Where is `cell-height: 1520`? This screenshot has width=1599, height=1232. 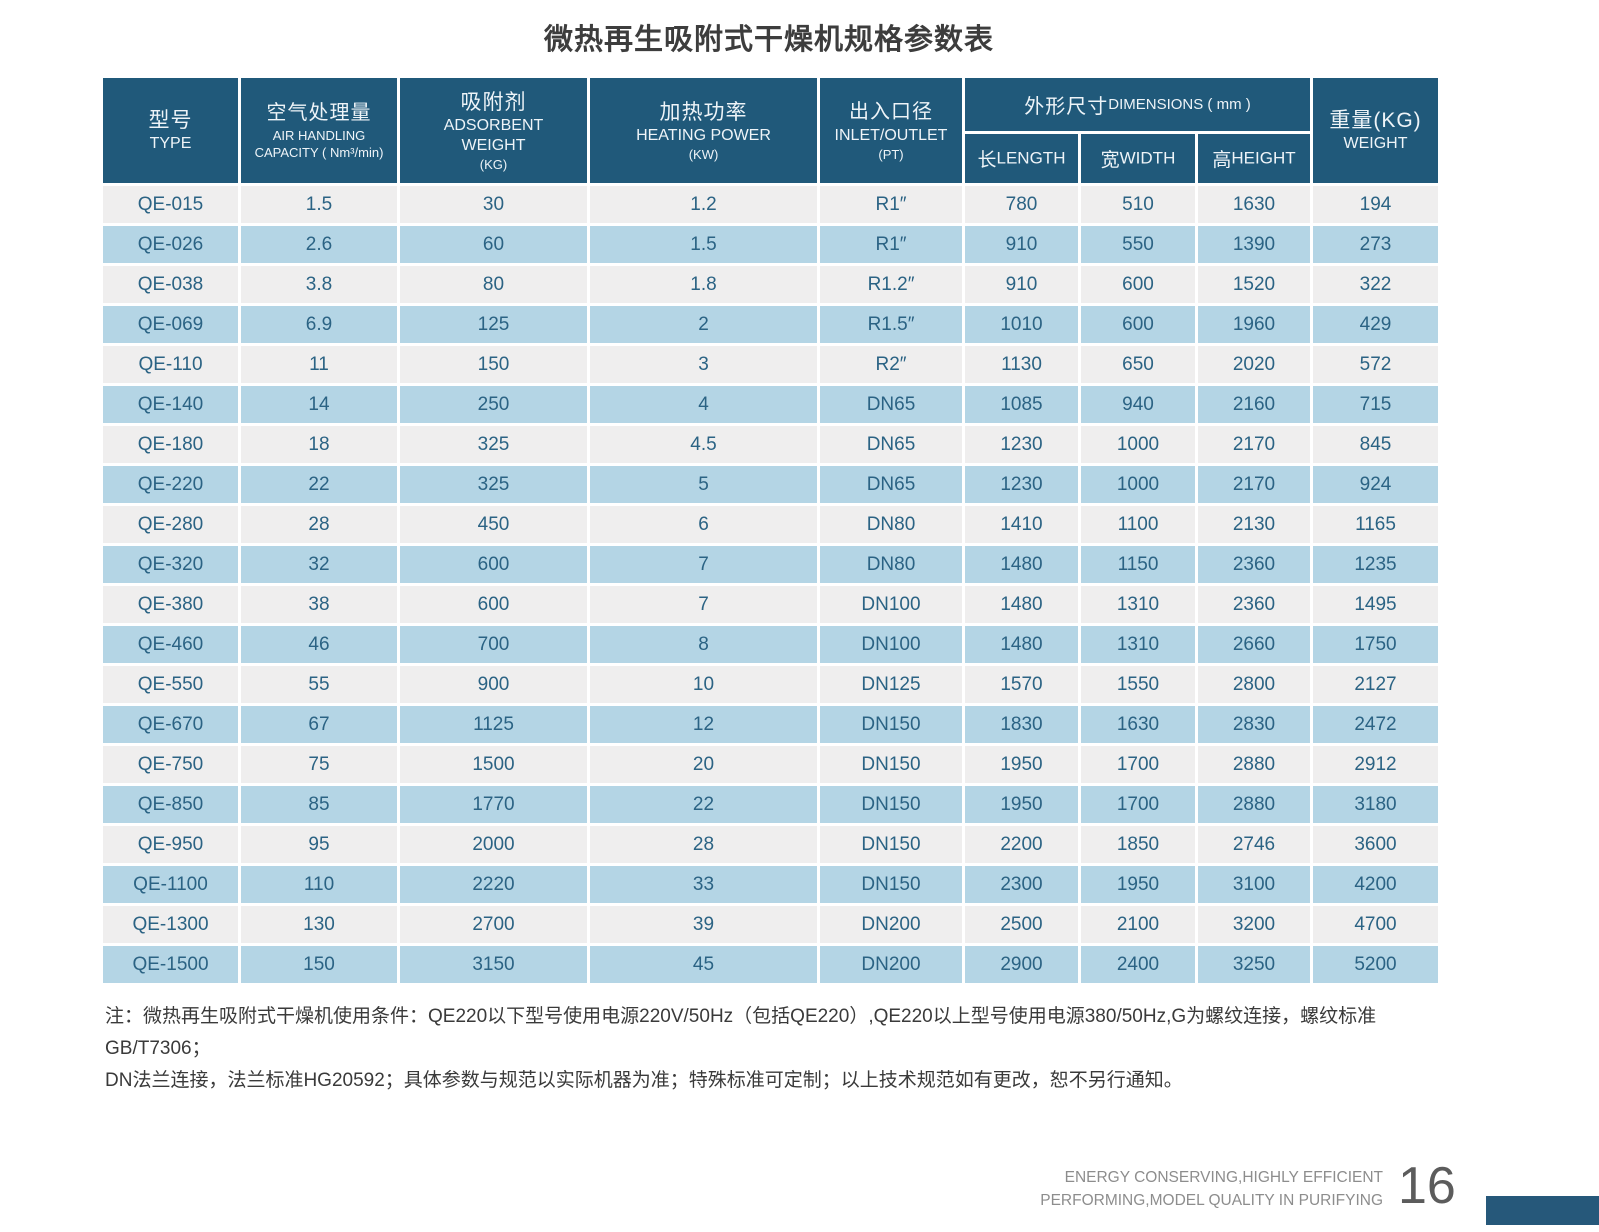
cell-height: 1520 is located at coordinates (1254, 284).